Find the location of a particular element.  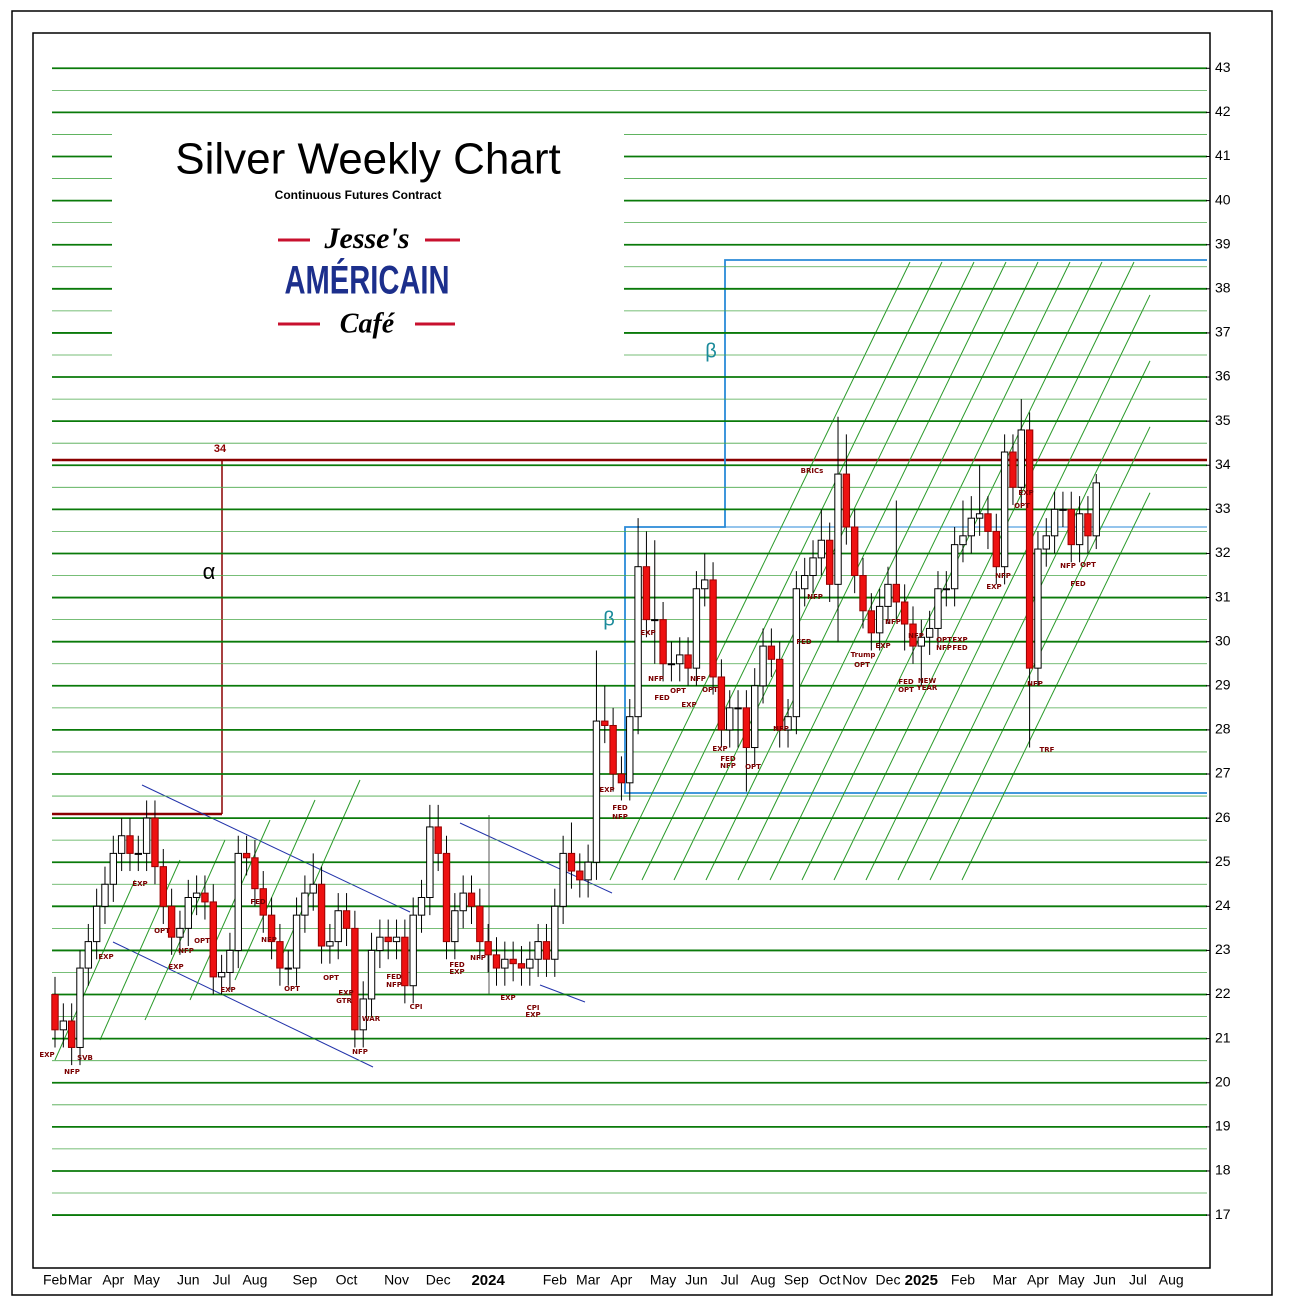

channel-line is located at coordinates (562, 993).